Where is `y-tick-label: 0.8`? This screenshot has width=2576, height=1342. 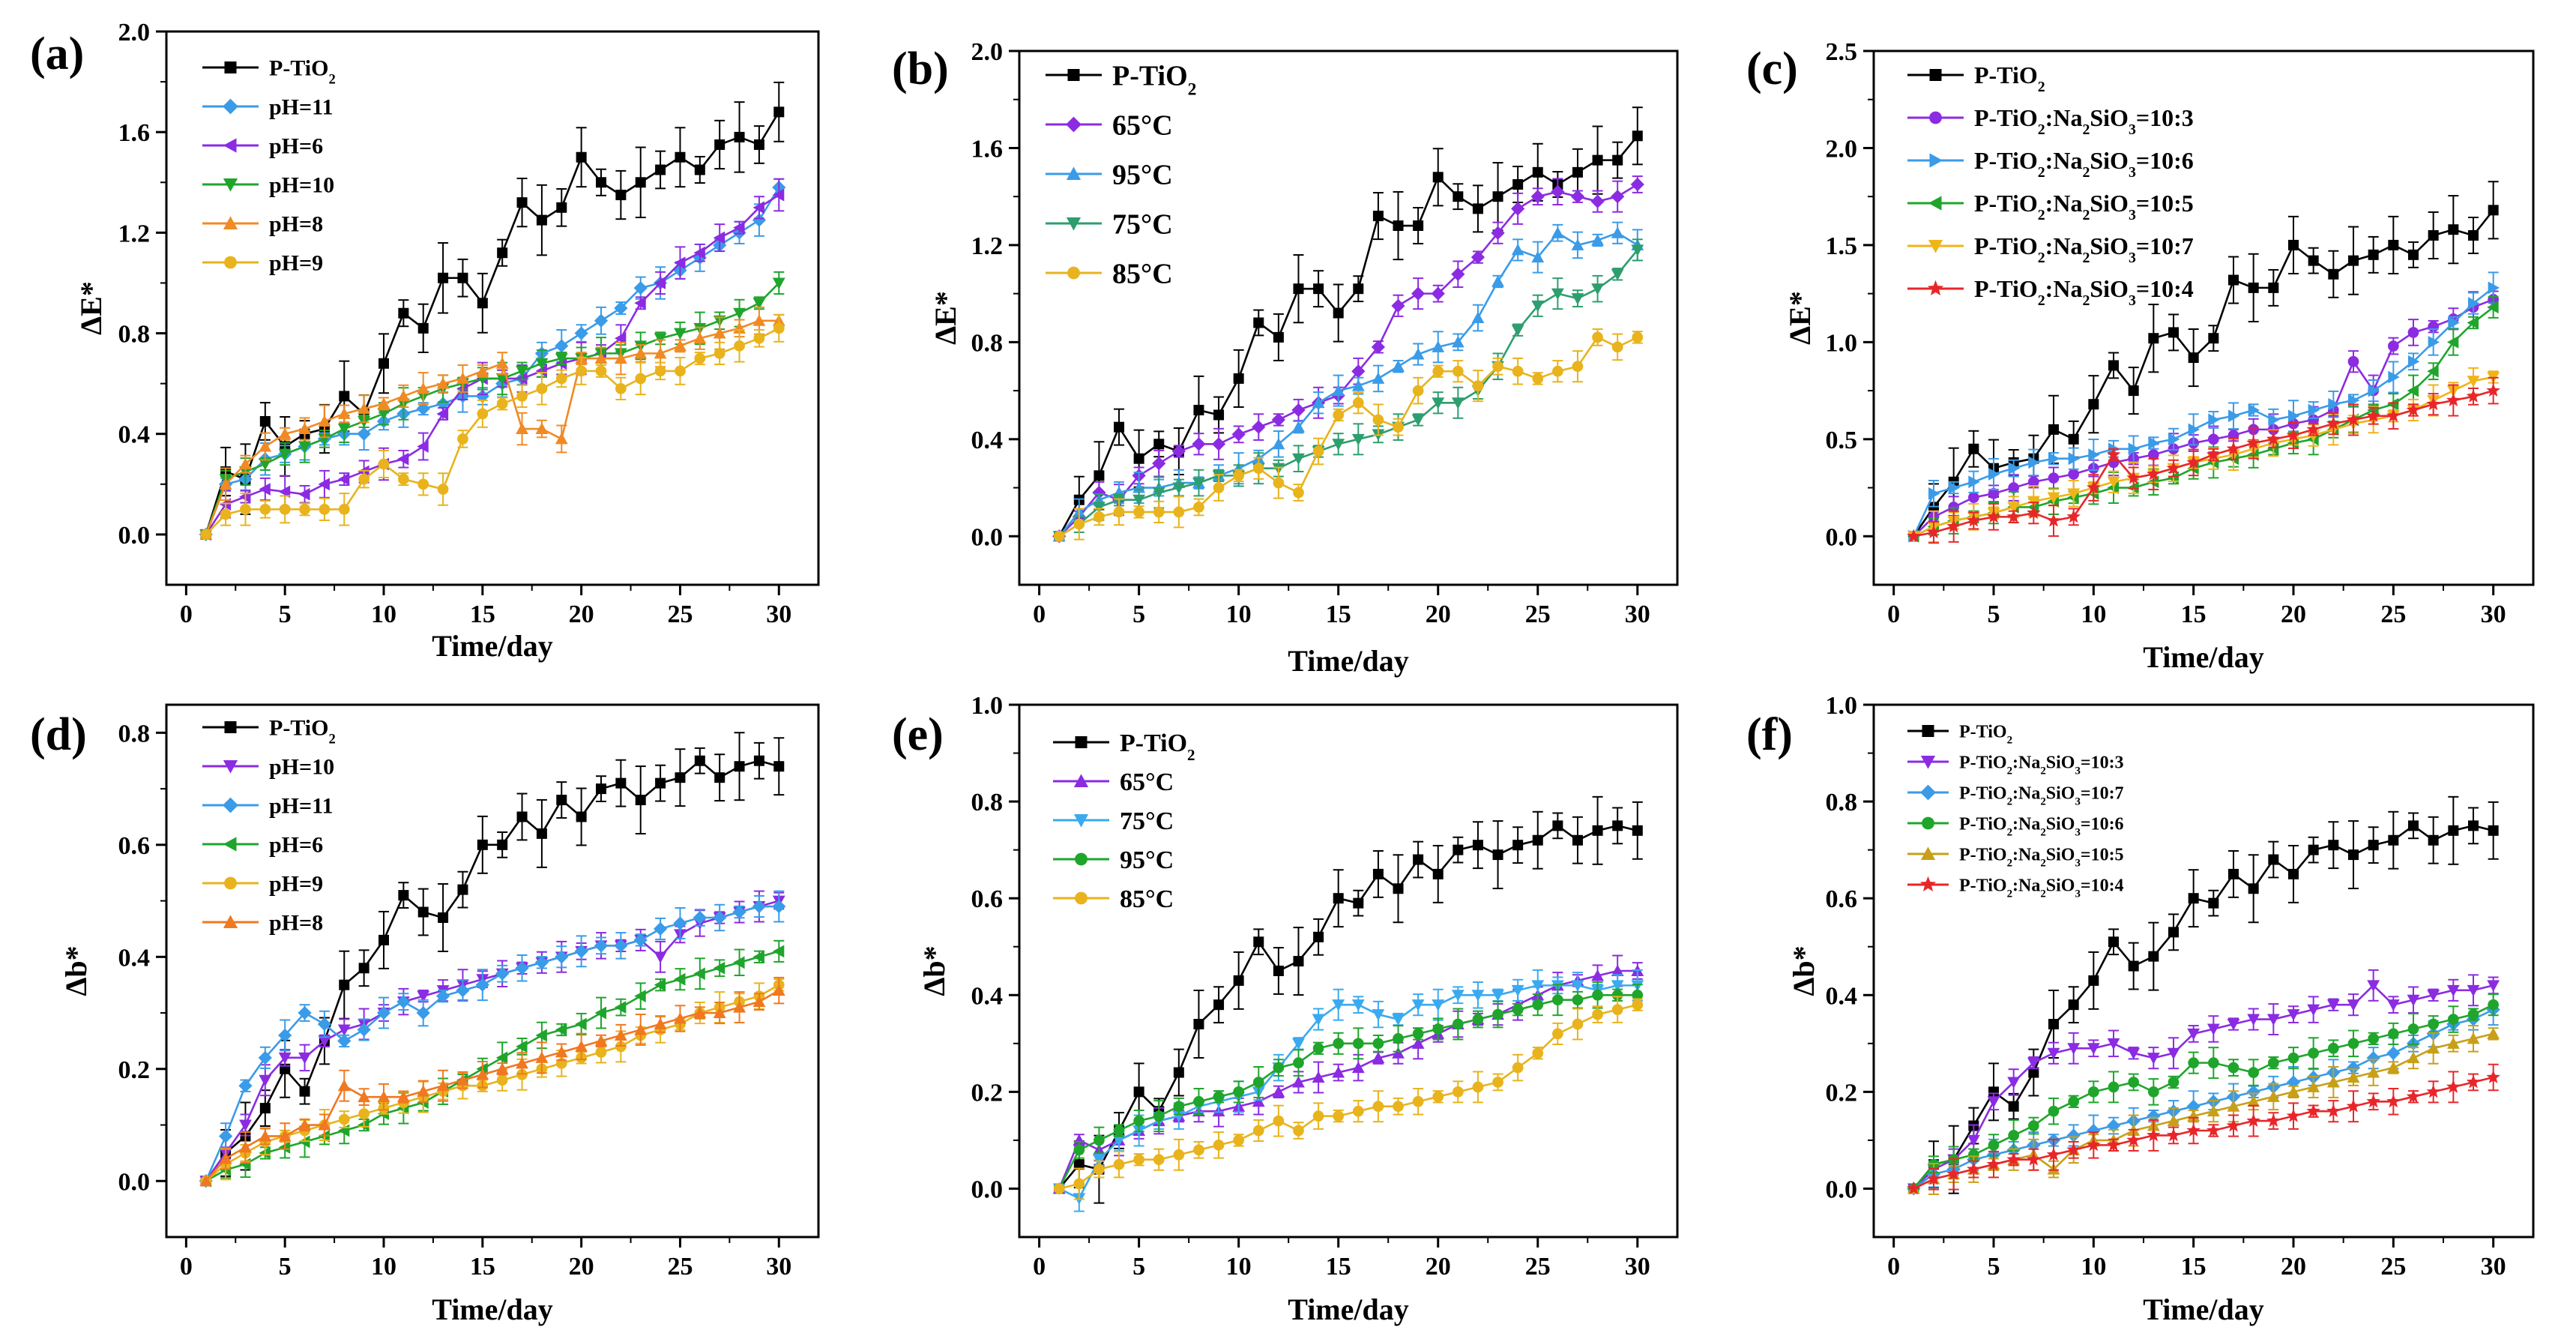
y-tick-label: 0.8 is located at coordinates (988, 802).